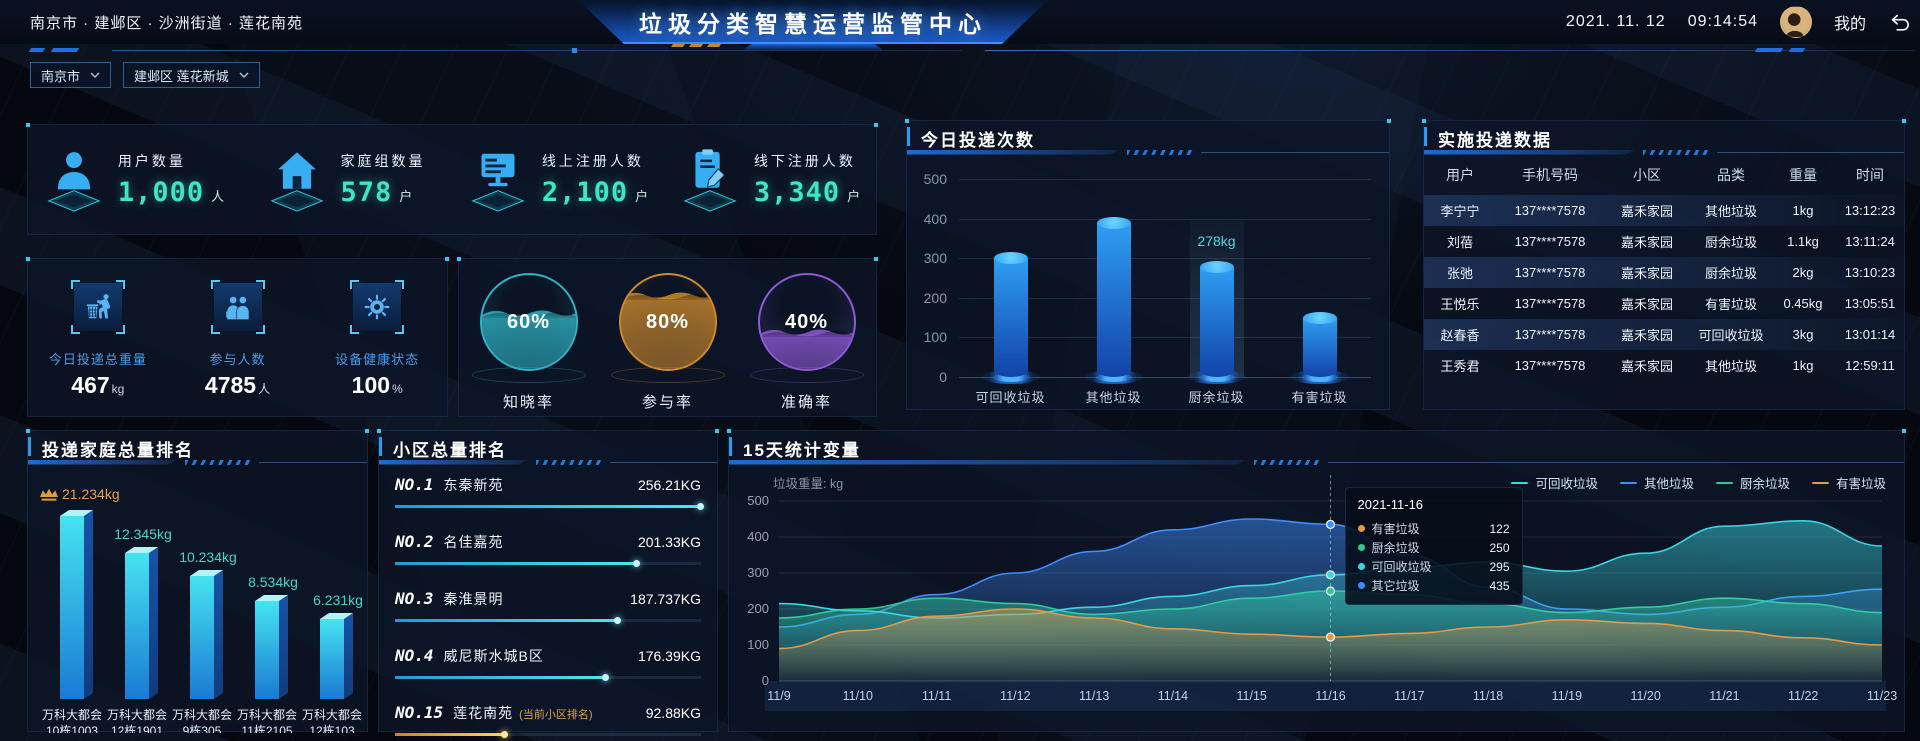 The image size is (1920, 741). I want to click on legend-item: 其他垃圾, so click(1656, 482).